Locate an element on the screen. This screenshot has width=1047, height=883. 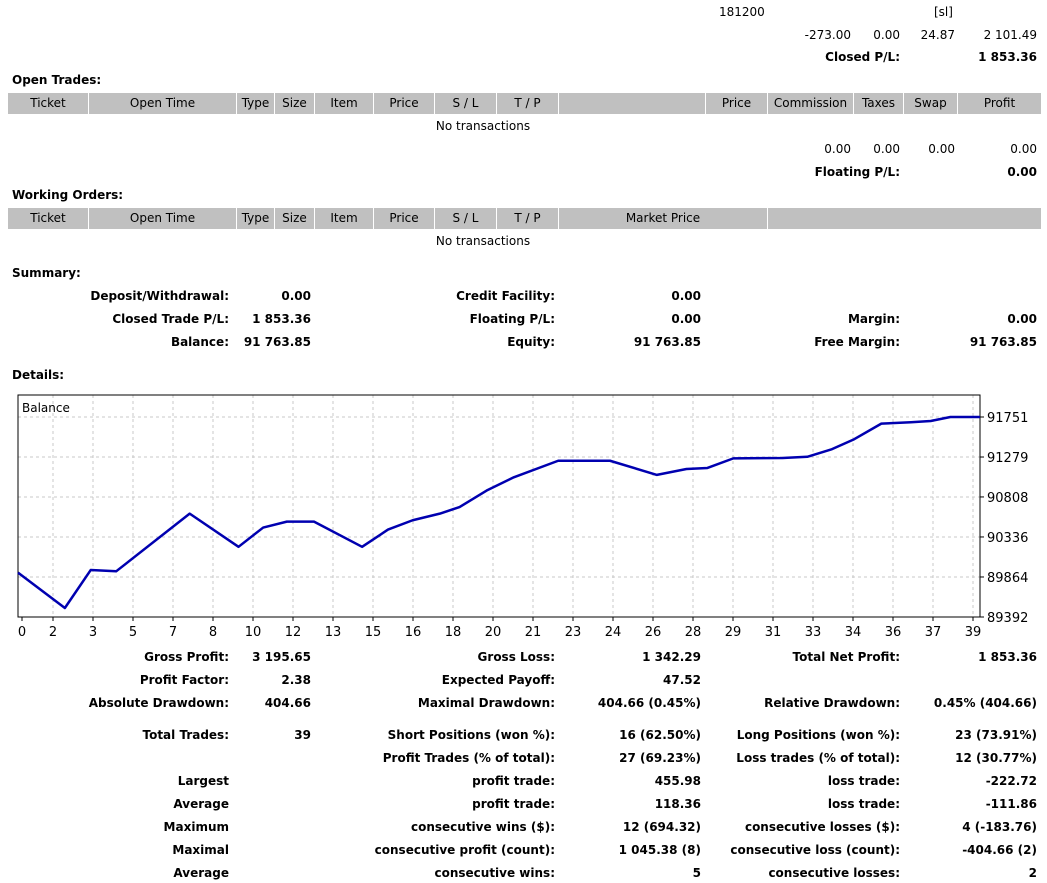
x-tick-label: 12 is located at coordinates (293, 632).